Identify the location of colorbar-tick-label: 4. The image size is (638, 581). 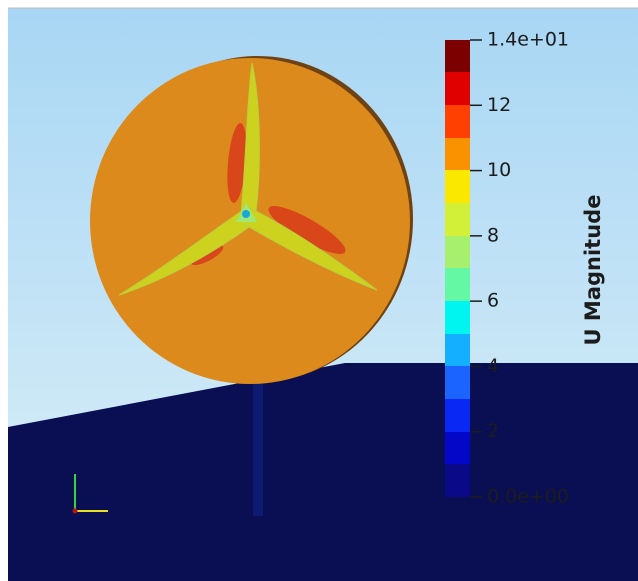
(493, 366).